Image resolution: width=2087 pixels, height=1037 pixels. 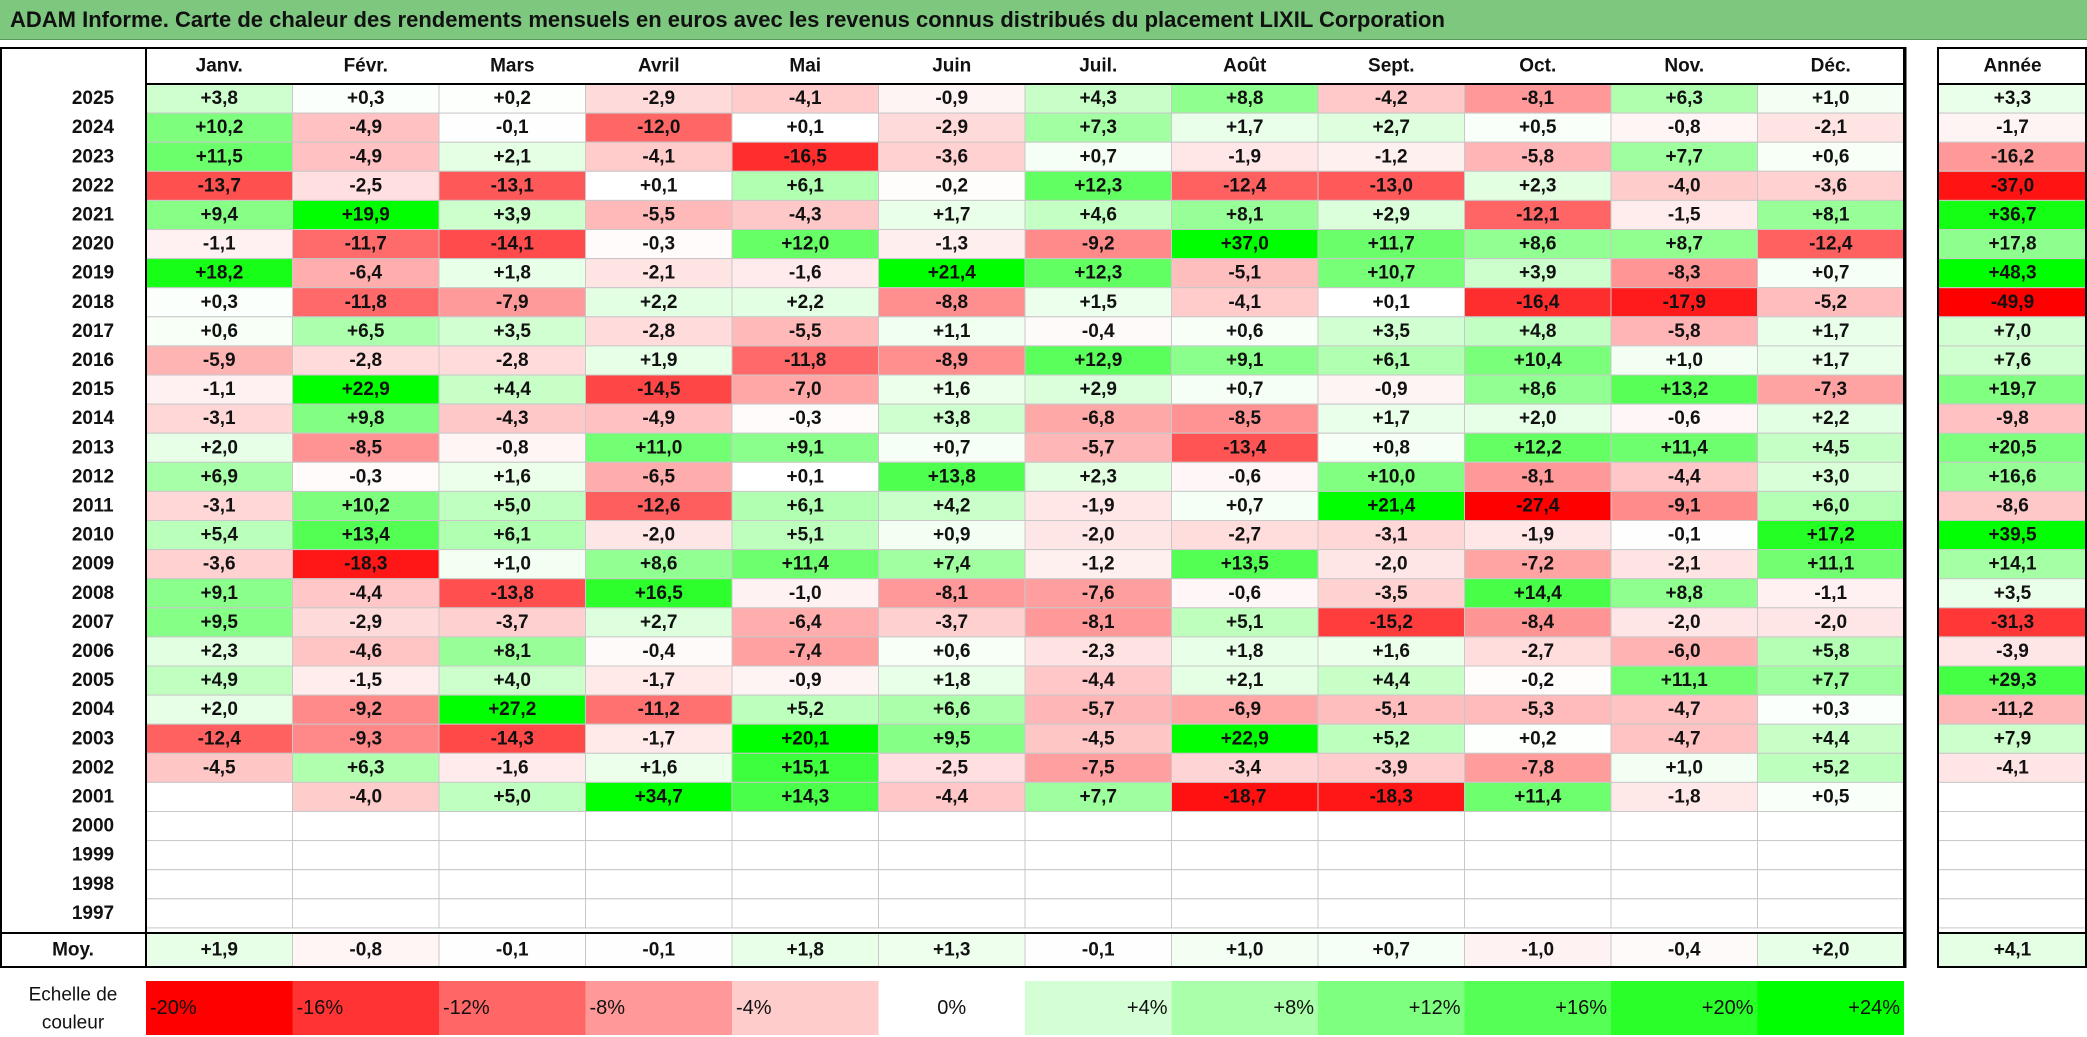 What do you see at coordinates (1244, 302) in the screenshot?
I see `cell-value: -4,1` at bounding box center [1244, 302].